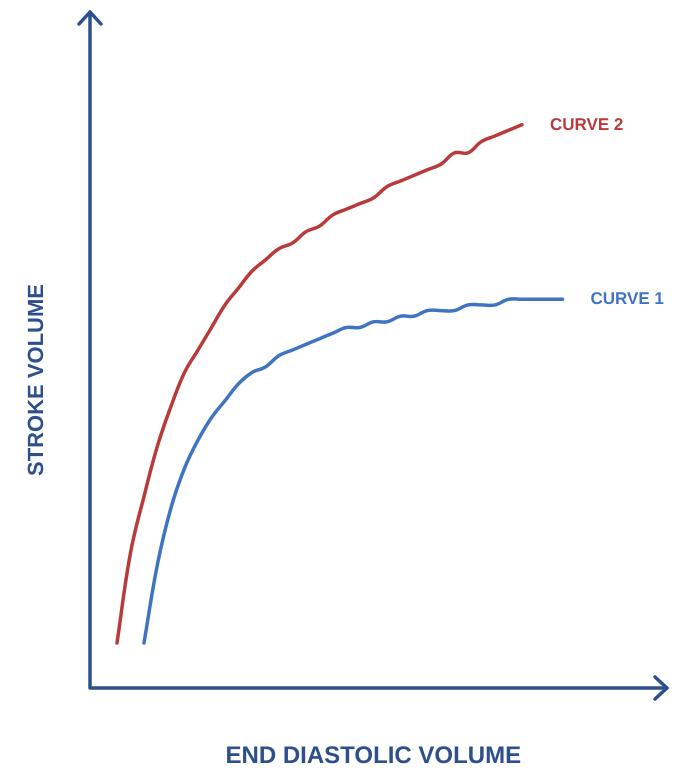 The image size is (679, 773). I want to click on y-axis-title: STROKE VOLUME, so click(35, 380).